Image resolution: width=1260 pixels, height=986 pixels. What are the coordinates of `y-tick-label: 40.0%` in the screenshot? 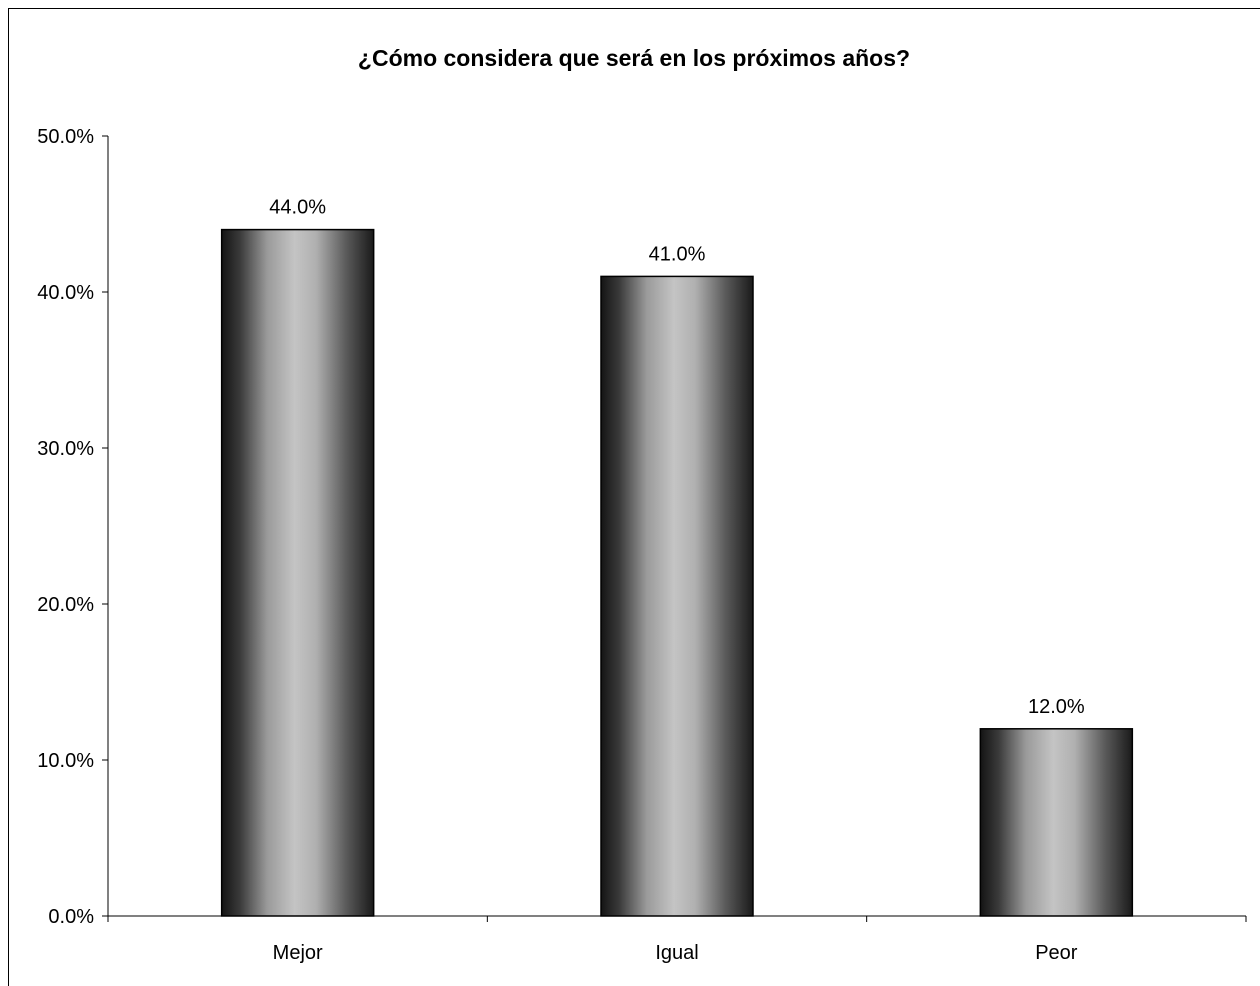 It's located at (65, 293).